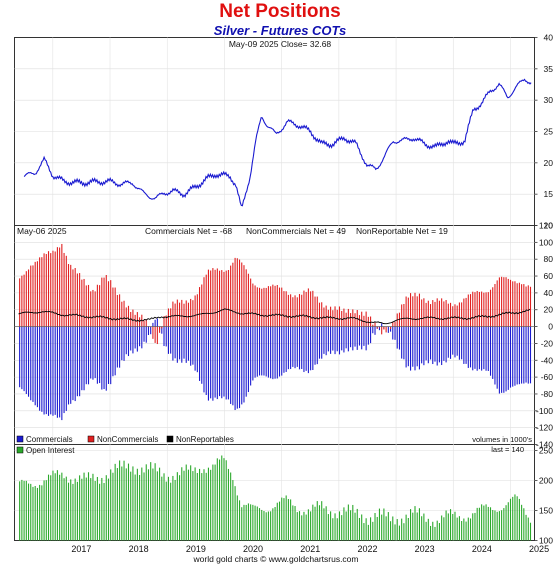  I want to click on chart-title: Net Positions, so click(280, 11).